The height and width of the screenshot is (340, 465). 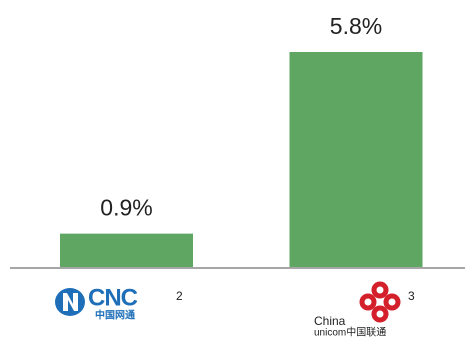 I want to click on footnote: 2, so click(x=179, y=296).